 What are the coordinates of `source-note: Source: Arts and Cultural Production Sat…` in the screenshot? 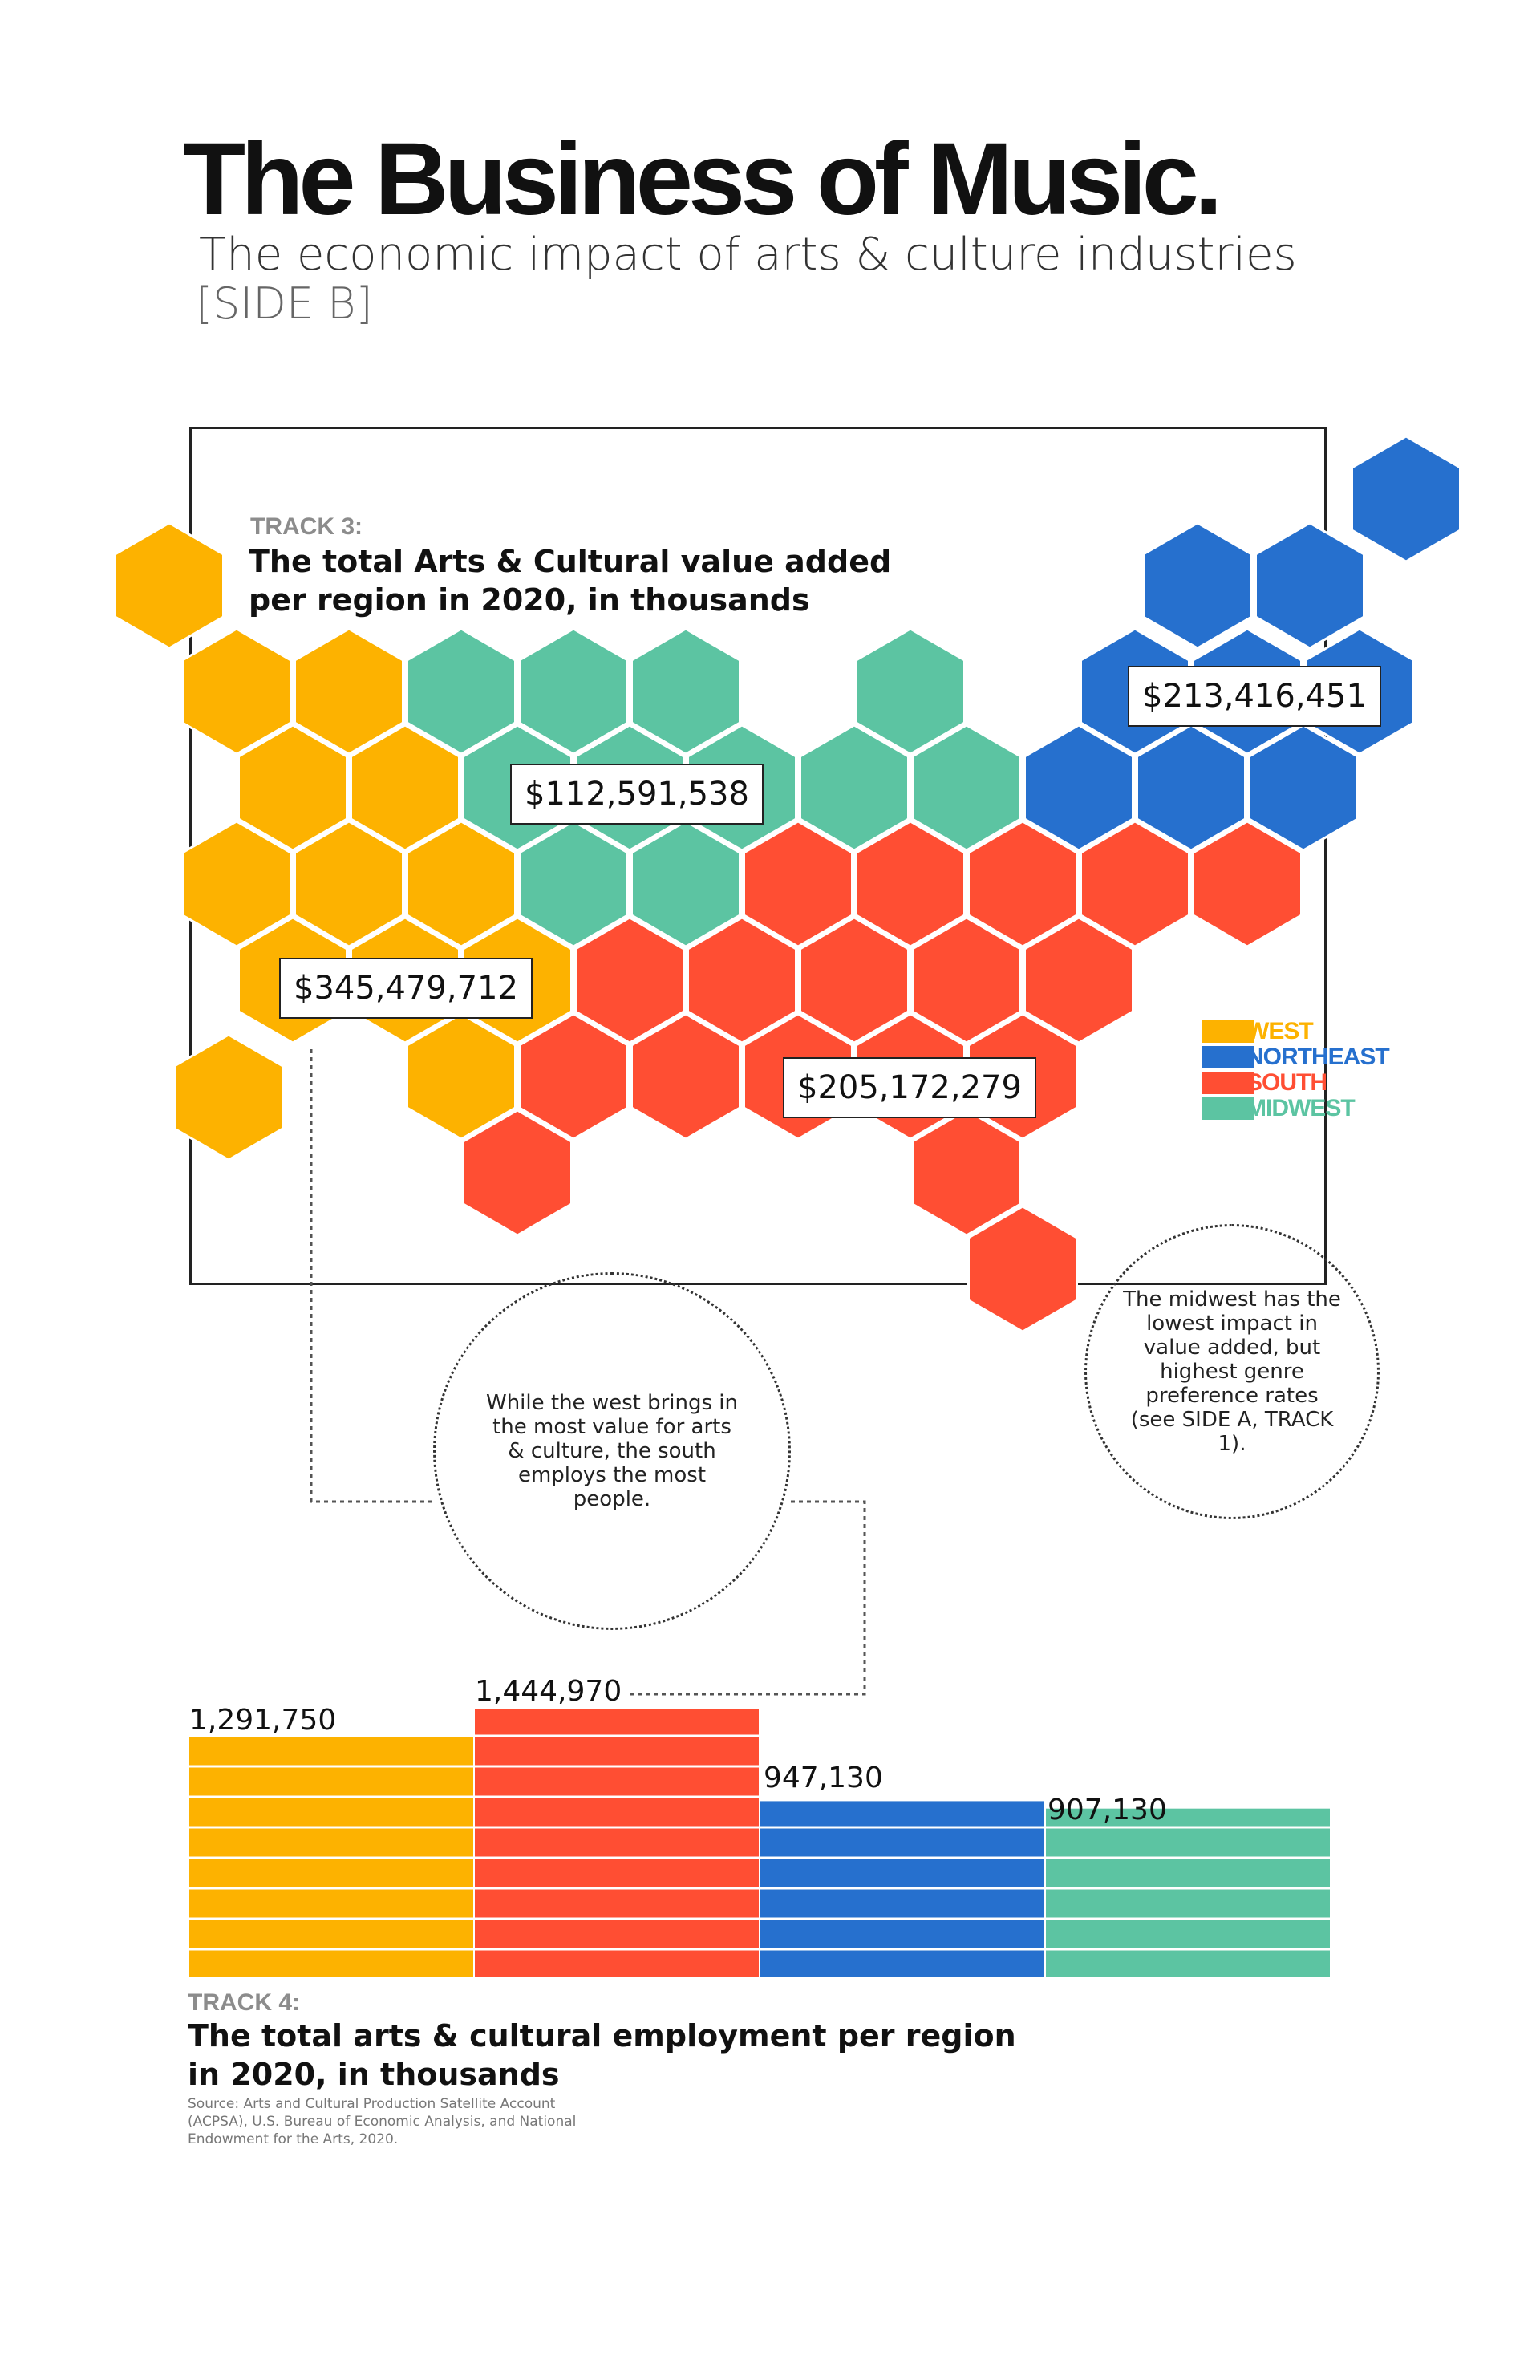 It's located at (382, 2122).